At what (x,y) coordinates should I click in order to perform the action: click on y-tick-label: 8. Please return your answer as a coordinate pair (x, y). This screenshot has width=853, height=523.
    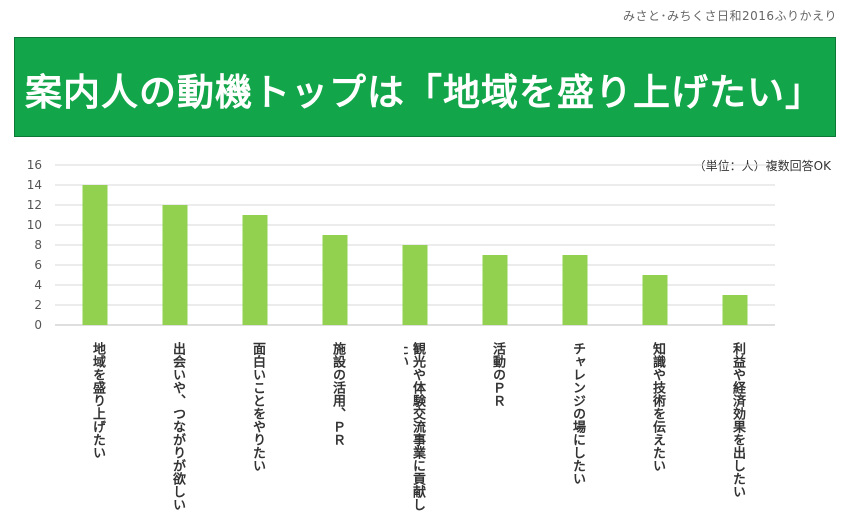
    Looking at the image, I should click on (38, 245).